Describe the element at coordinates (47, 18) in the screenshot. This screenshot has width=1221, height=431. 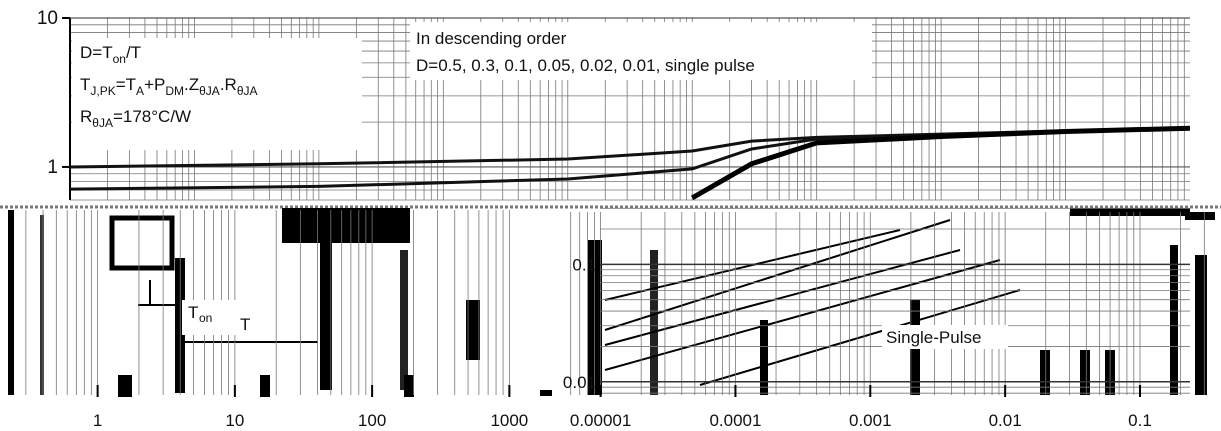
I see `y-tick-label: 10` at that location.